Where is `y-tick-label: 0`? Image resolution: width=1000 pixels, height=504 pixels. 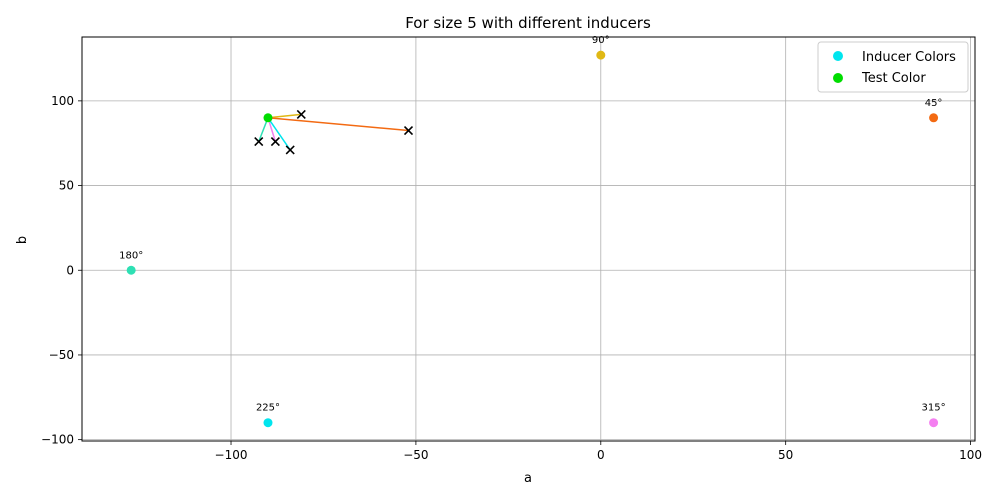
y-tick-label: 0 is located at coordinates (70, 270).